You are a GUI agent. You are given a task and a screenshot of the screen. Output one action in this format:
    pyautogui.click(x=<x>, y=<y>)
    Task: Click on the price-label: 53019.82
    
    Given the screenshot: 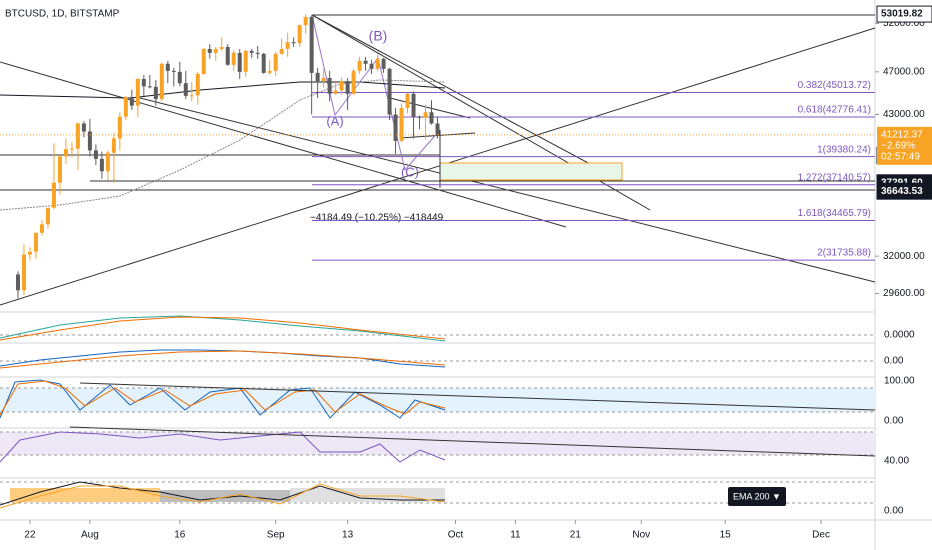 What is the action you would take?
    pyautogui.click(x=902, y=14)
    